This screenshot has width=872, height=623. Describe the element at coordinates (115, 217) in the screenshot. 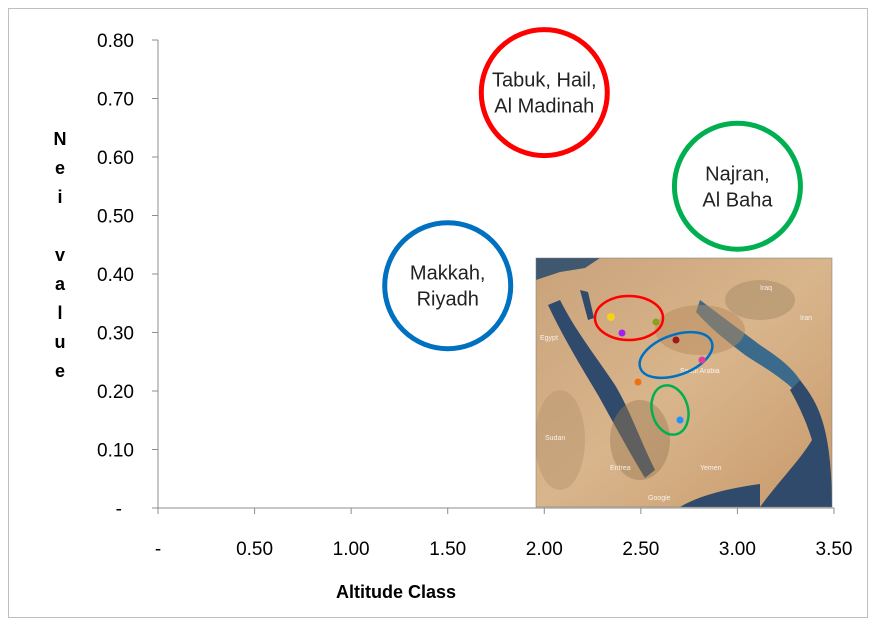

I see `y-tick-label: 0.50` at that location.